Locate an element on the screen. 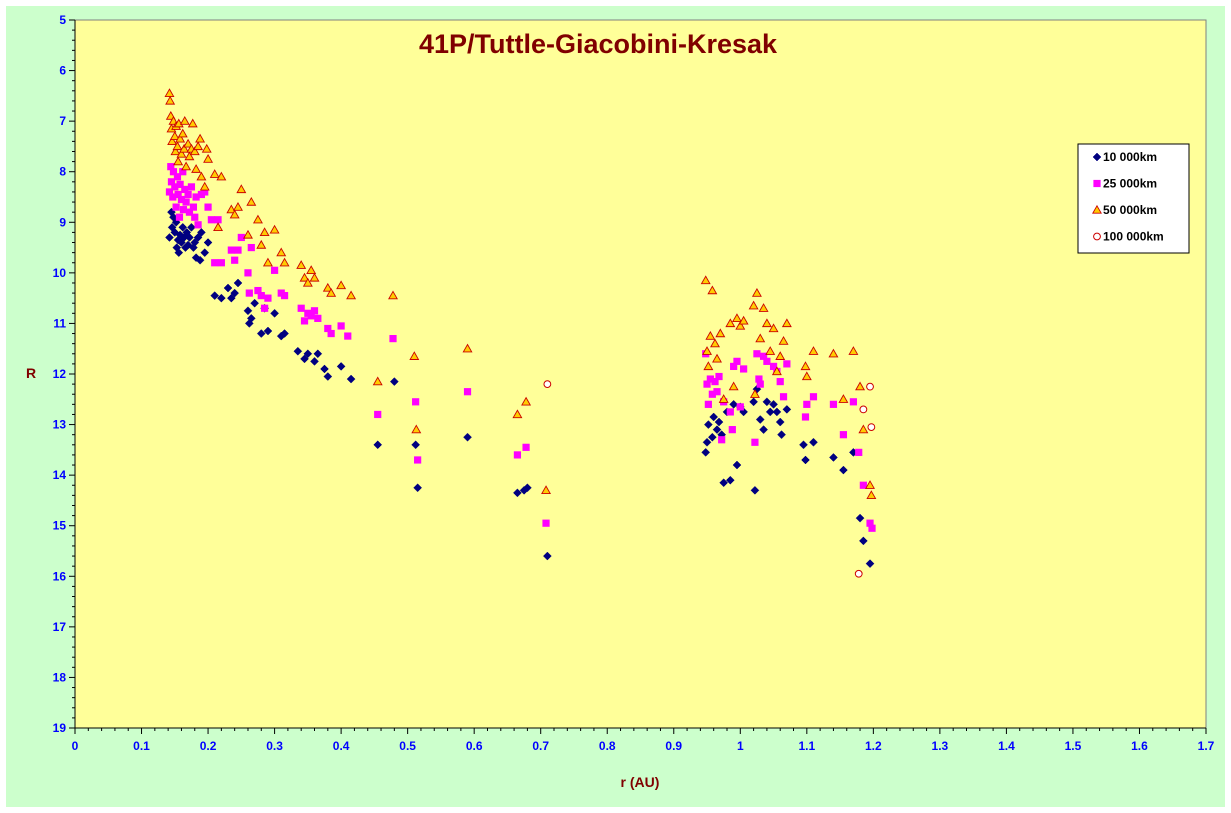 The height and width of the screenshot is (813, 1231). y-tick-label: 18 is located at coordinates (60, 677).